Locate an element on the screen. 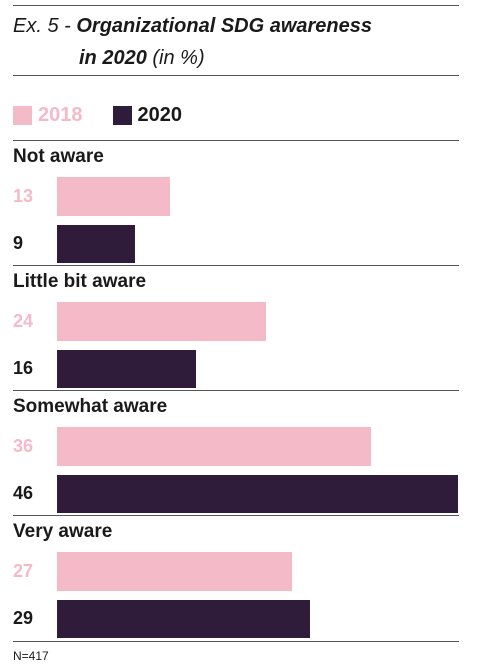  category-rule-little-bit-aware is located at coordinates (236, 265).